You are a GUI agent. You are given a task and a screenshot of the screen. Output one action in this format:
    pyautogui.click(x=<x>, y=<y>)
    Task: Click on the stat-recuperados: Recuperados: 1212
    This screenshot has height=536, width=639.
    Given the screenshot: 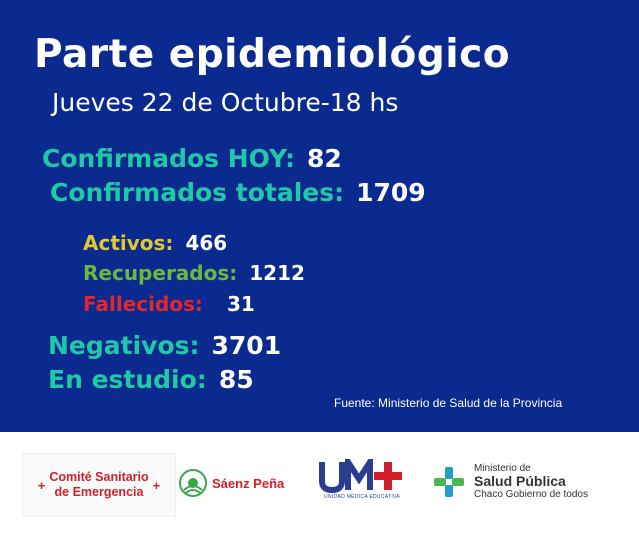 What is the action you would take?
    pyautogui.click(x=194, y=273)
    